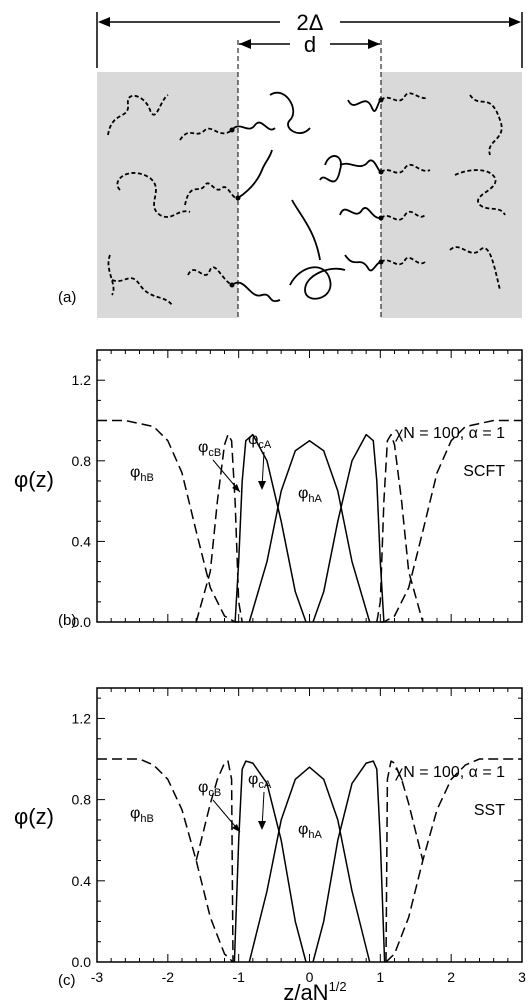 The width and height of the screenshot is (531, 1006). Describe the element at coordinates (236, 488) in the screenshot. I see `panel-b-arrowhead-cB` at that location.